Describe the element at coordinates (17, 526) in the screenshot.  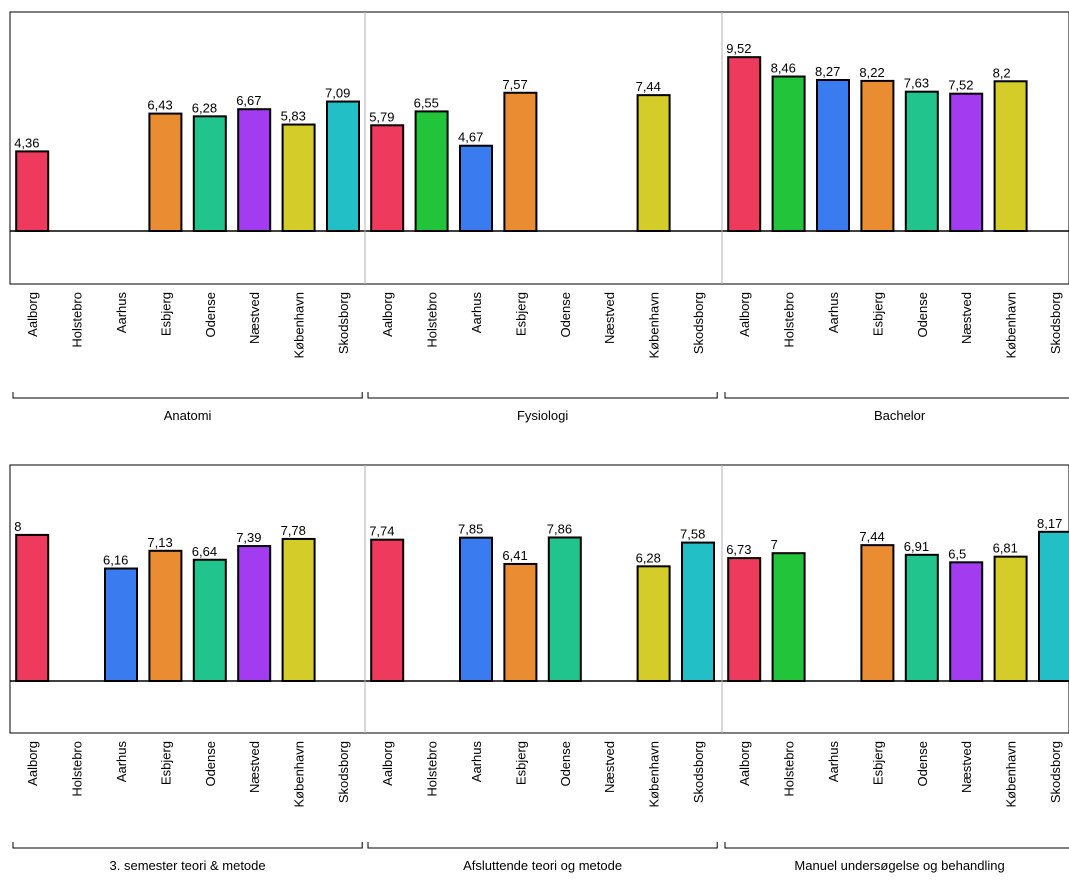
I see `bar-value-label: 8` at that location.